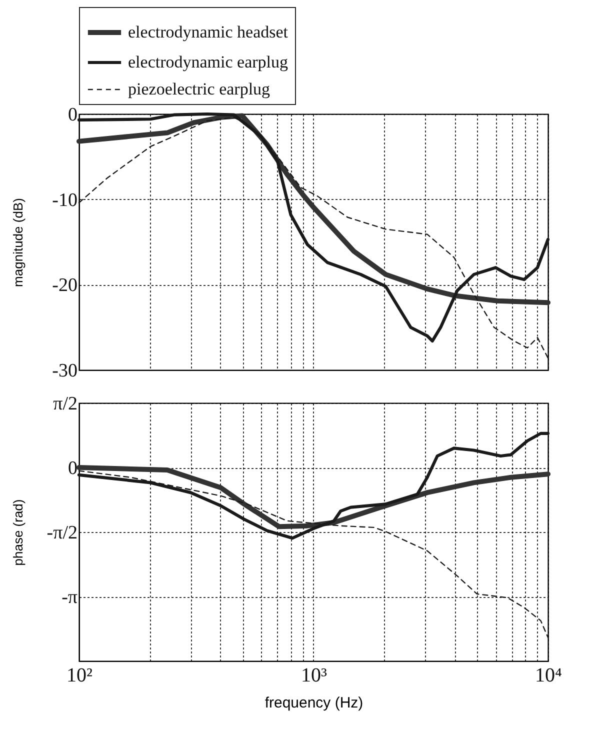 This screenshot has width=590, height=731. Describe the element at coordinates (65, 200) in the screenshot. I see `y-tick-label: -10` at that location.